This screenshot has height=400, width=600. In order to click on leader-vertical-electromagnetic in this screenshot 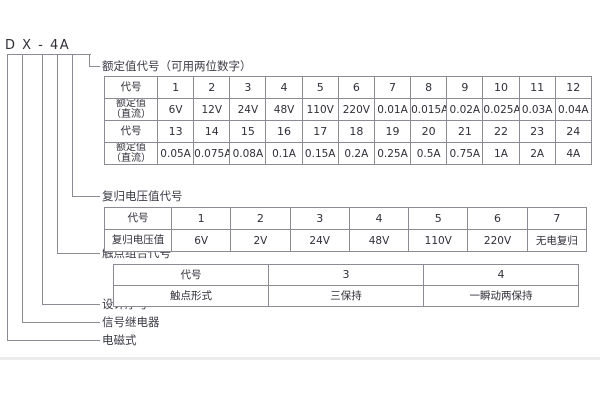, I will do `click(7, 197)`.